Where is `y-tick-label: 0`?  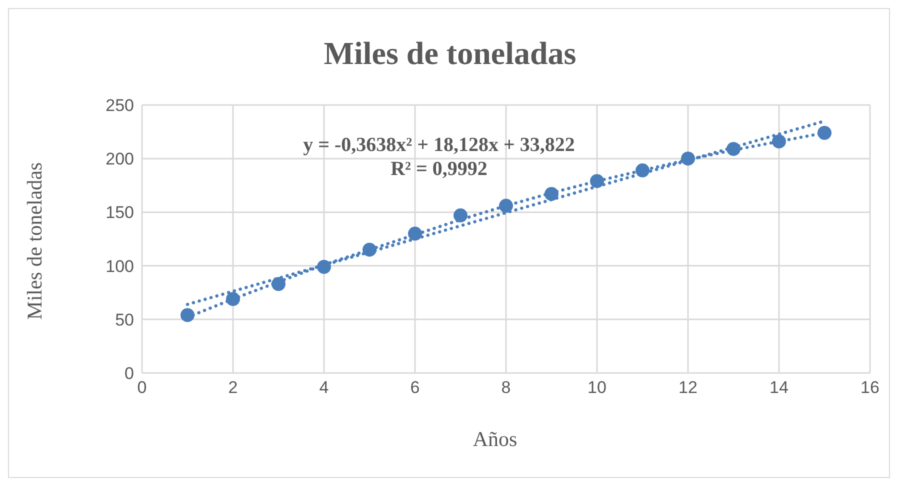 y-tick-label: 0 is located at coordinates (129, 374).